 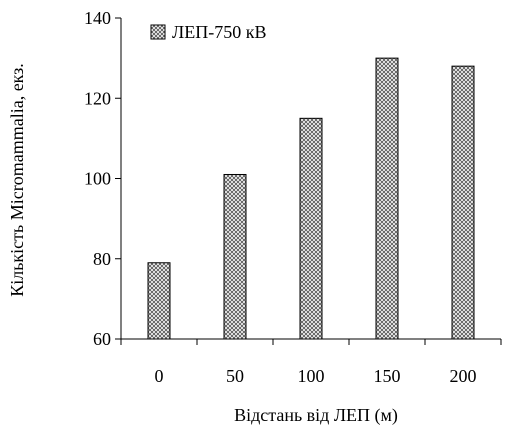 I want to click on y-axis: 60 80 100 120 140, so click(x=103, y=178).